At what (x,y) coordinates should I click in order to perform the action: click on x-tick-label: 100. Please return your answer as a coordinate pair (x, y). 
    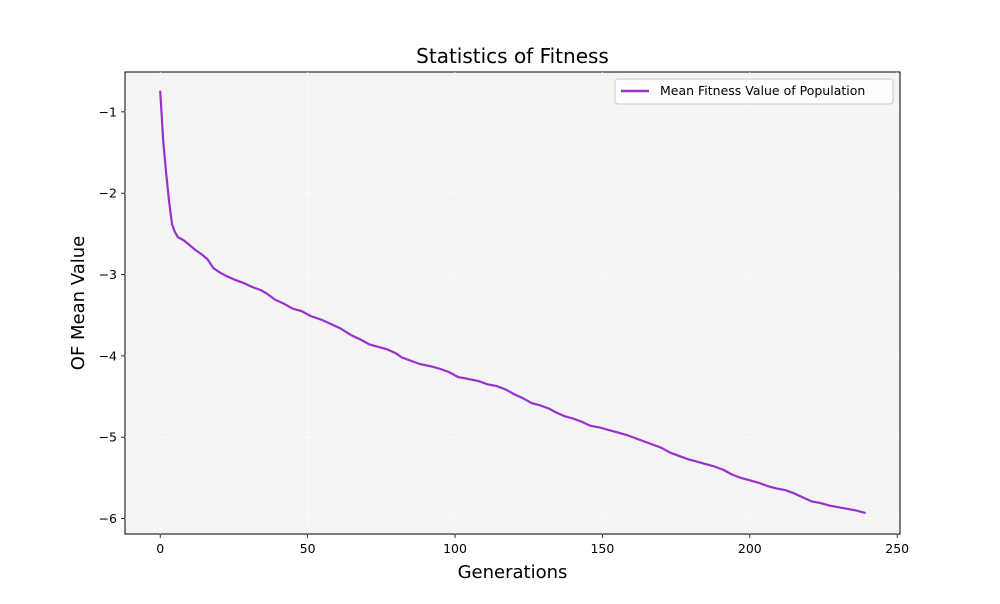
    Looking at the image, I should click on (455, 548).